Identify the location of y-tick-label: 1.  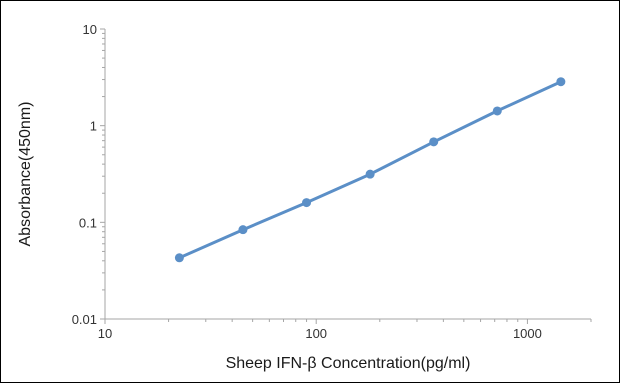
(93, 126).